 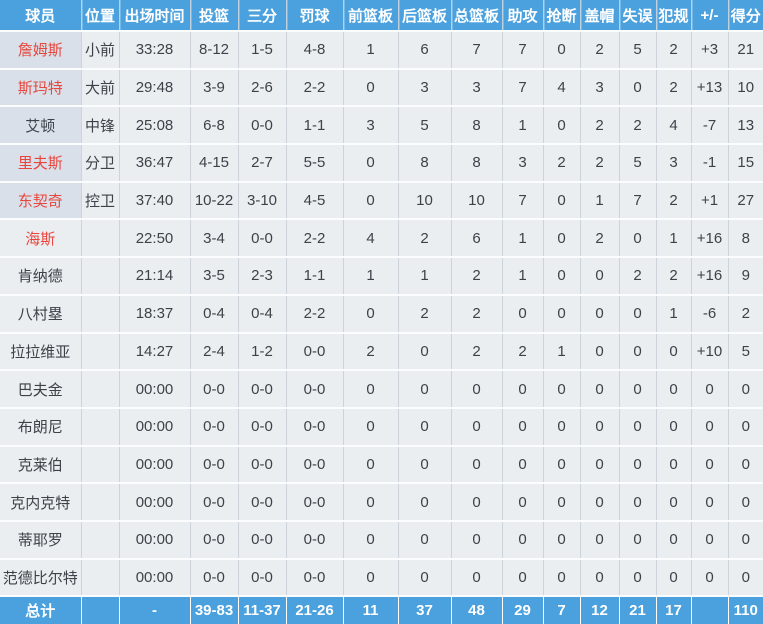 What do you see at coordinates (709, 200) in the screenshot?
I see `stat-cell-plus-minus: +1` at bounding box center [709, 200].